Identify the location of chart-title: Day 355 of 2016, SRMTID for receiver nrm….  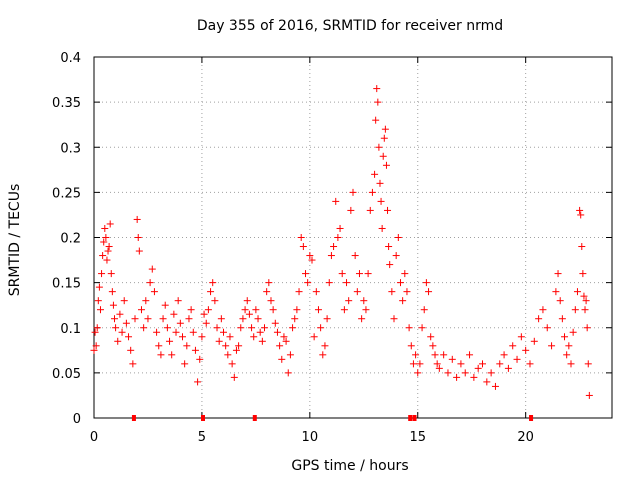
(350, 26).